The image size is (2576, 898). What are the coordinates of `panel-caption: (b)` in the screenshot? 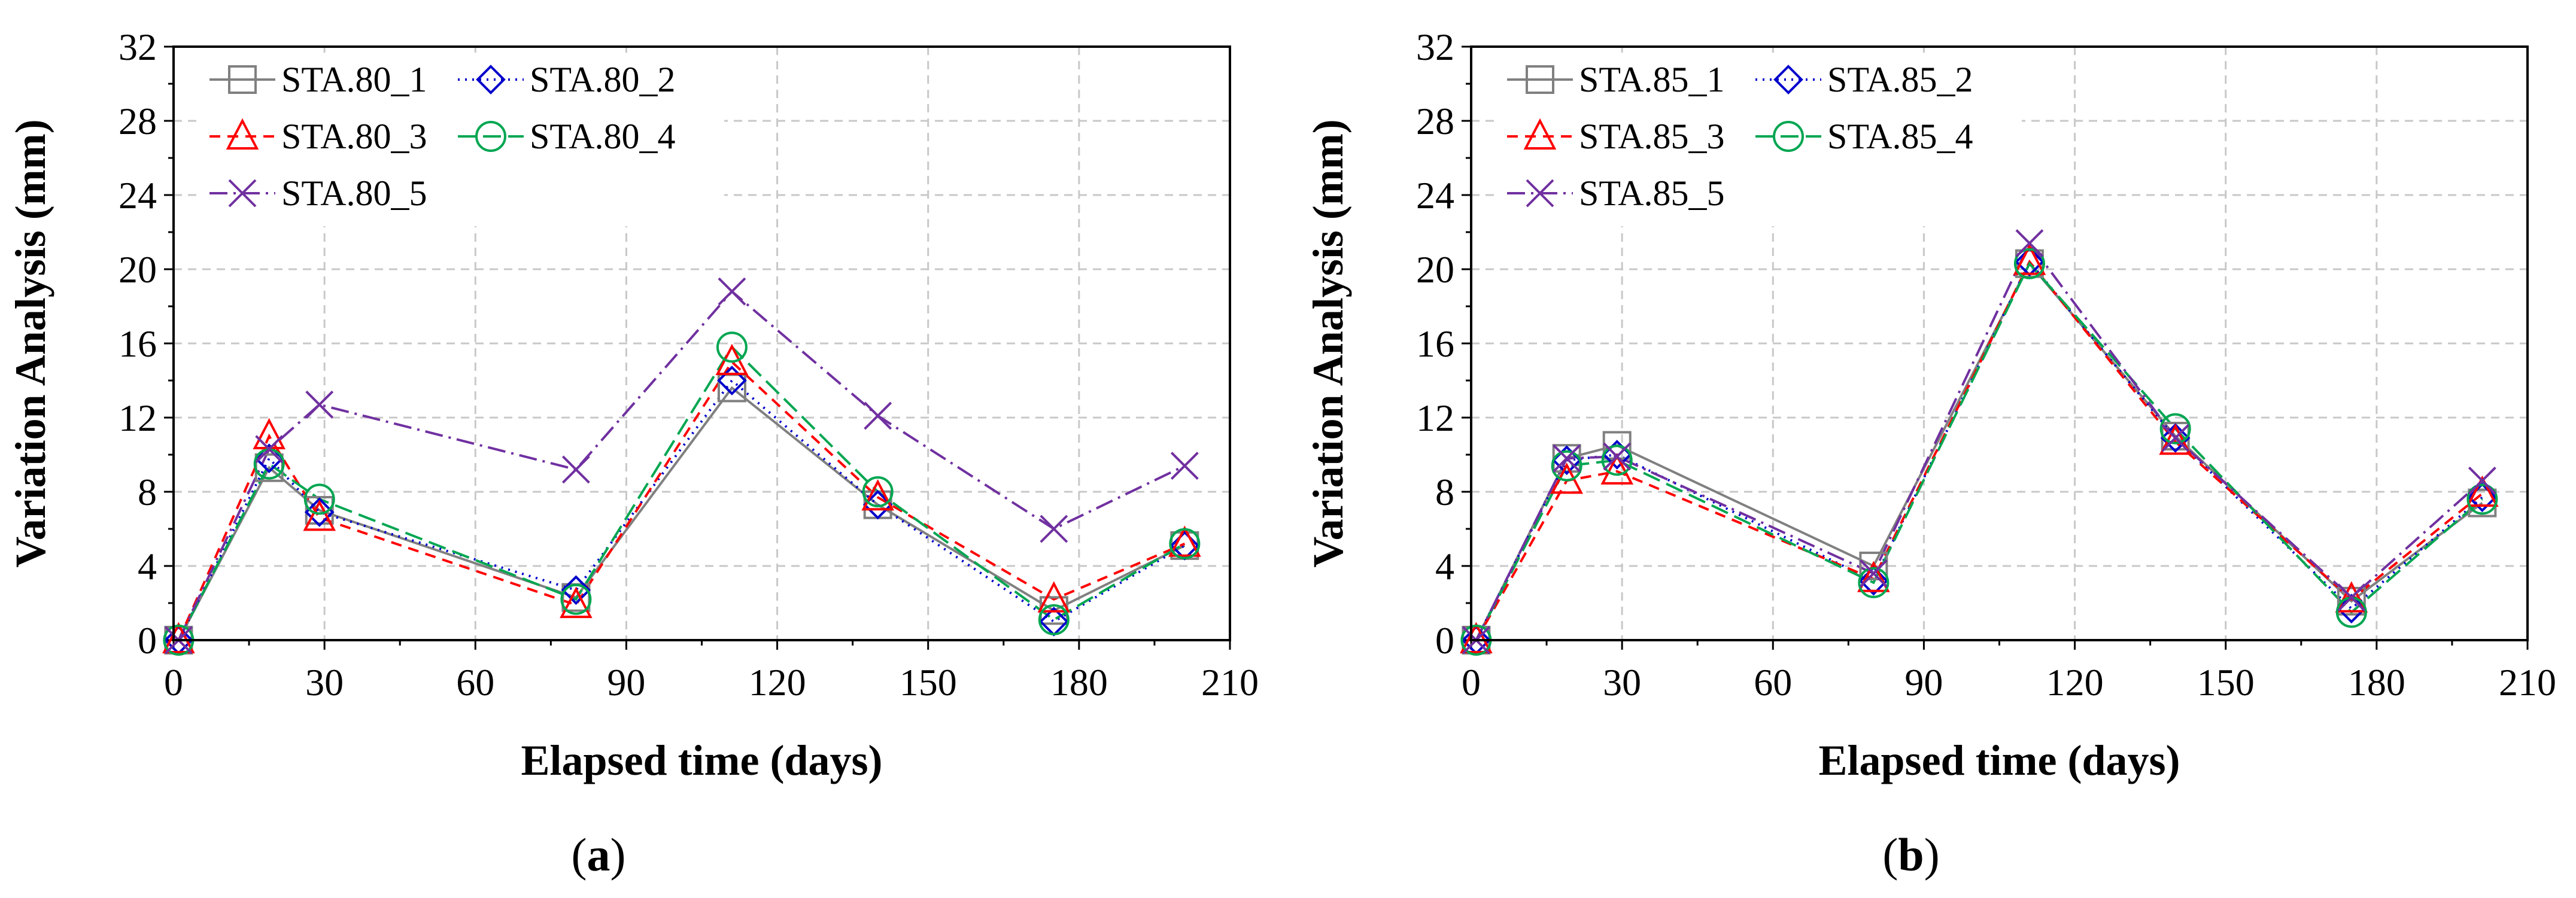 It's located at (1911, 855).